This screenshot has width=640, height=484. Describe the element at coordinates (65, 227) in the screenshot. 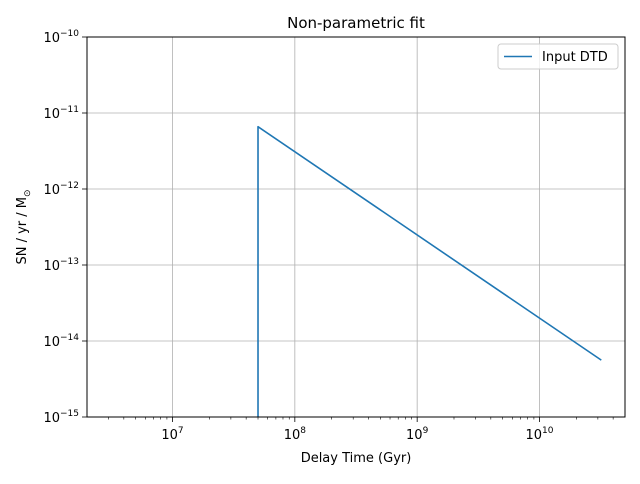

I see `y-axis-ticks: 10−15 10−14 10−13 10−12 10−11 10−10` at that location.